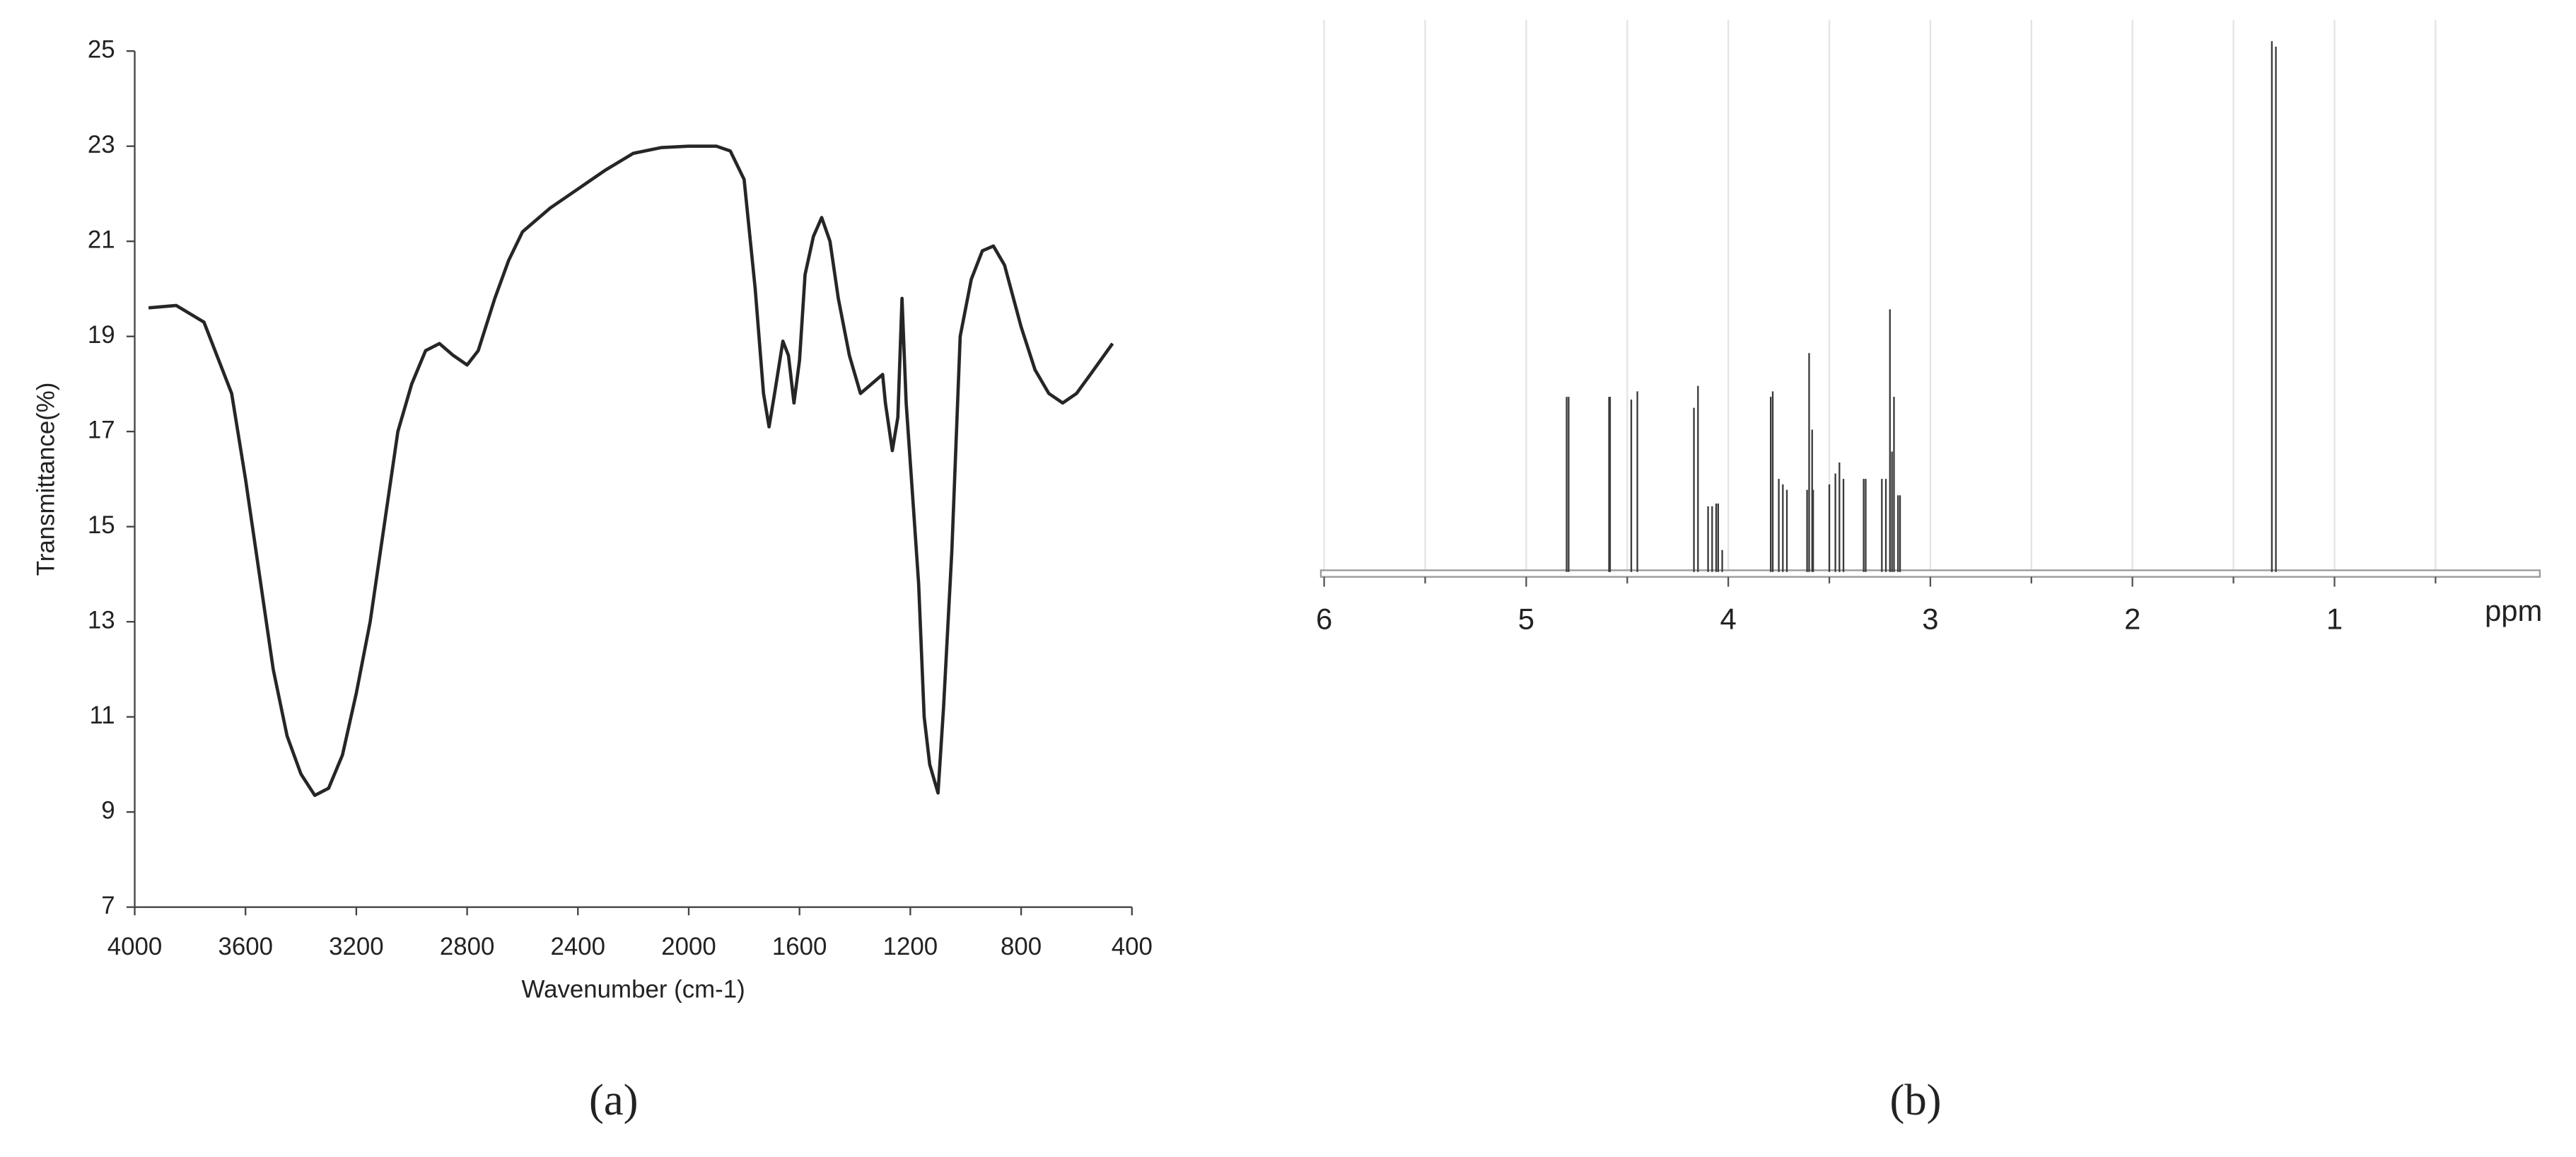  What do you see at coordinates (101, 240) in the screenshot?
I see `y-tick-label: 21` at bounding box center [101, 240].